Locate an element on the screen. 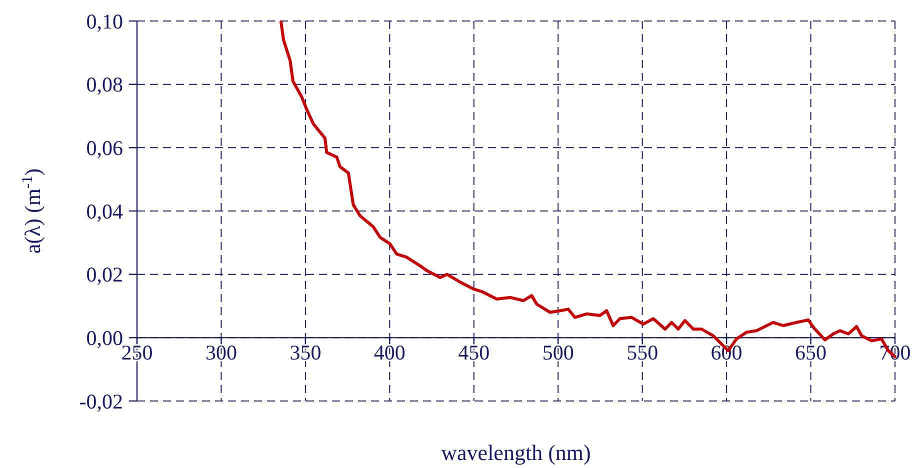 This screenshot has width=919, height=468. x-tick-label: 650 is located at coordinates (811, 352).